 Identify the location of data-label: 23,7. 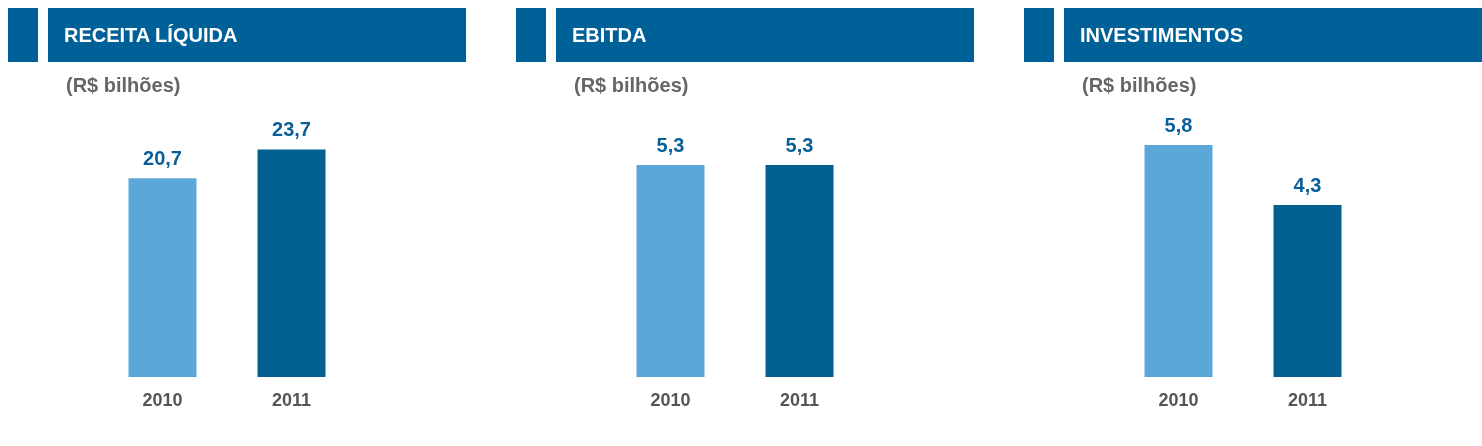
(291, 129).